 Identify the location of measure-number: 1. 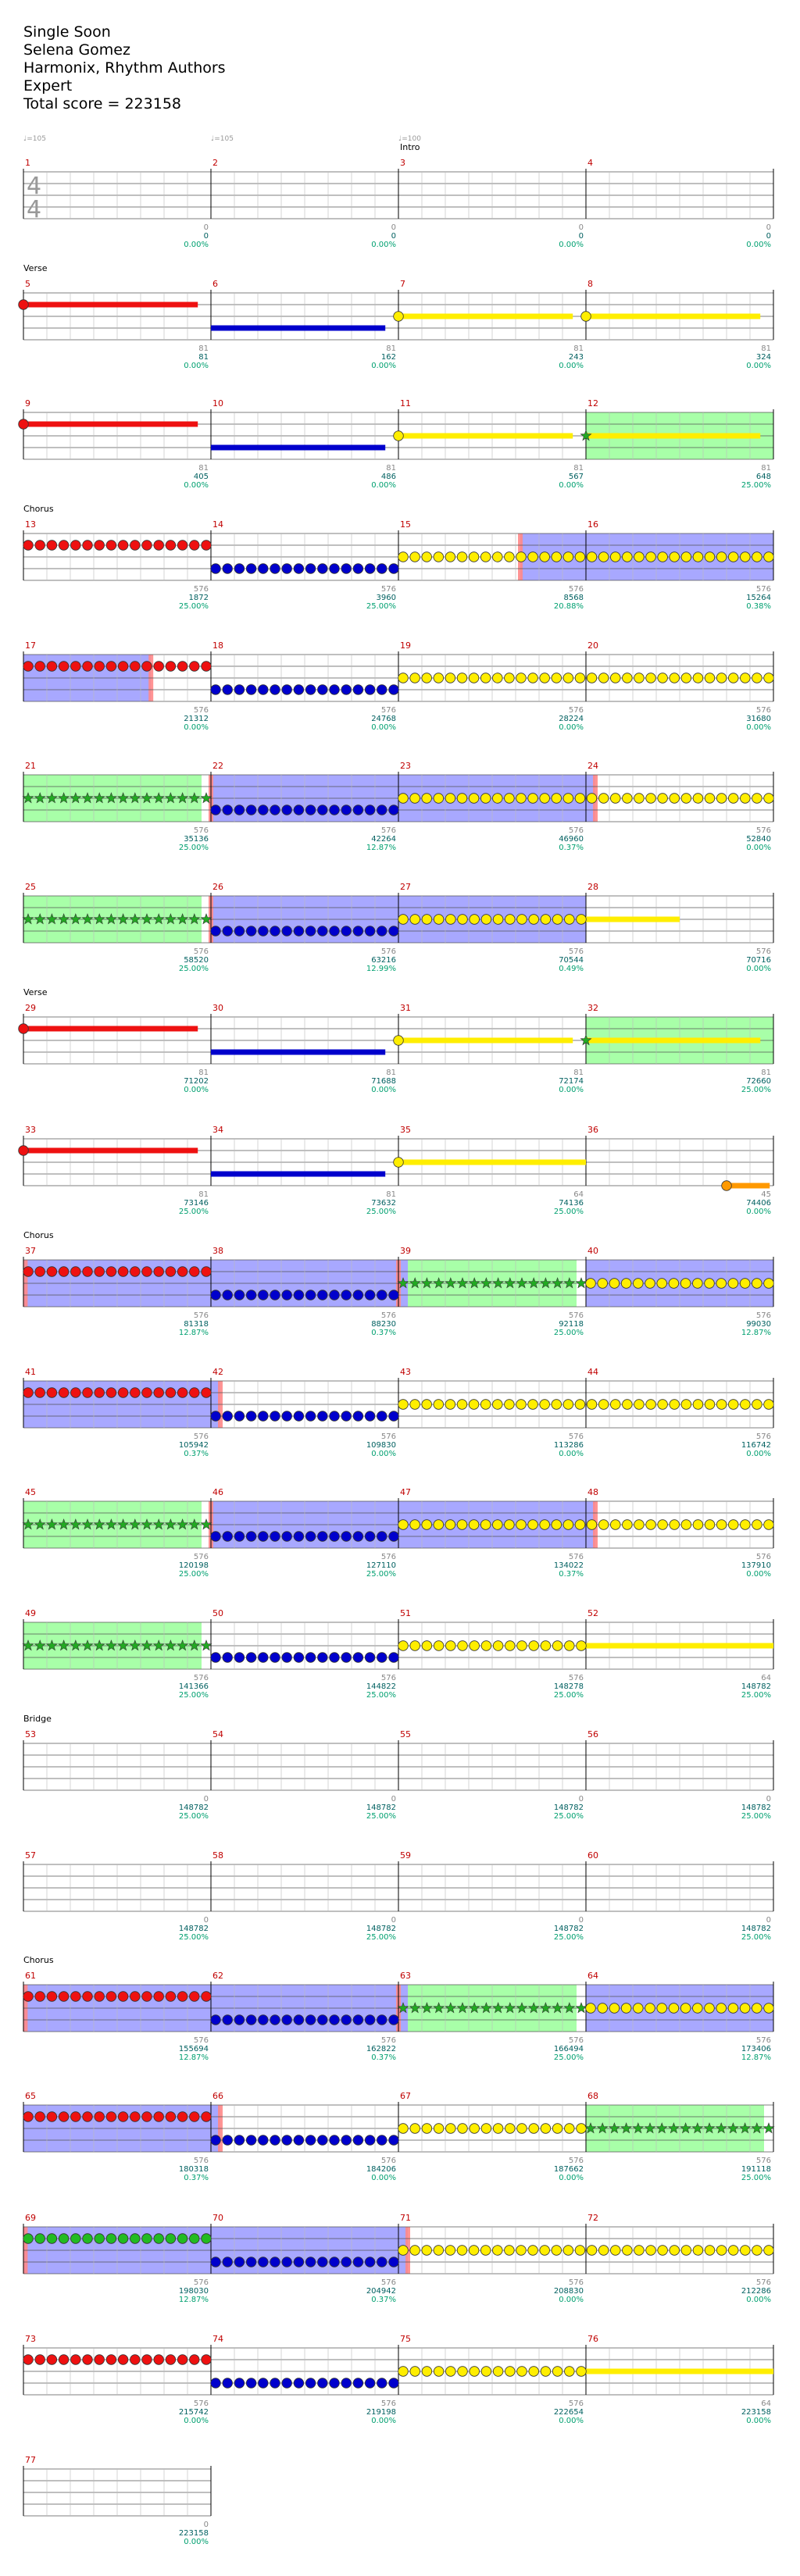
(28, 163).